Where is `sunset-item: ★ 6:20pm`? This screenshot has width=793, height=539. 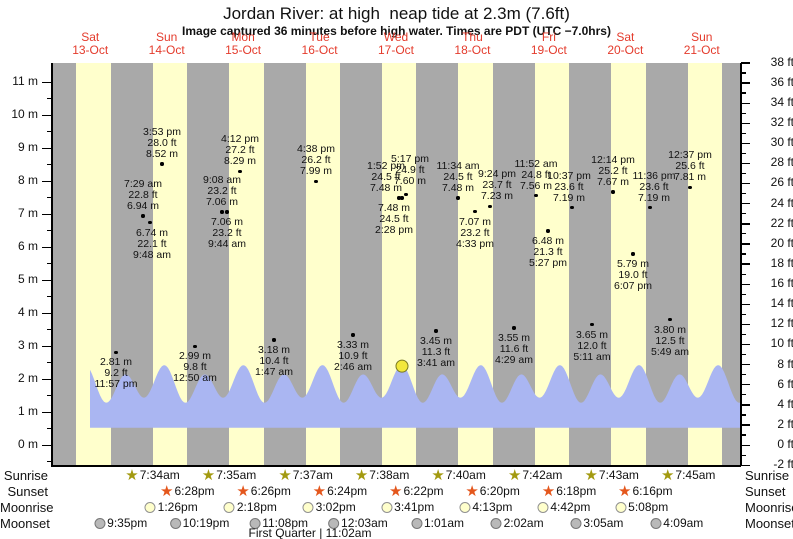
sunset-item: ★ 6:20pm is located at coordinates (492, 491).